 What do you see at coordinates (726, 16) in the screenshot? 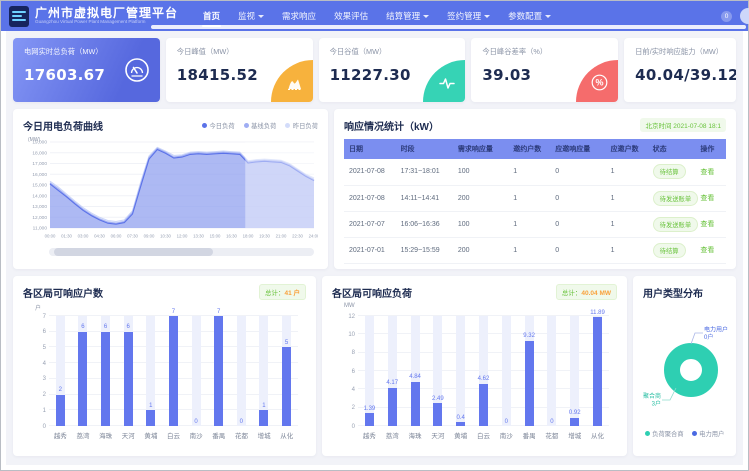
I see `notification-badge: 0` at bounding box center [726, 16].